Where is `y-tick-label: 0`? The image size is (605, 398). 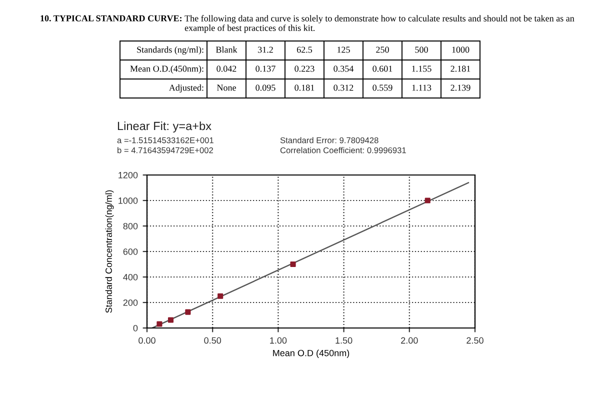 y-tick-label: 0 is located at coordinates (135, 328).